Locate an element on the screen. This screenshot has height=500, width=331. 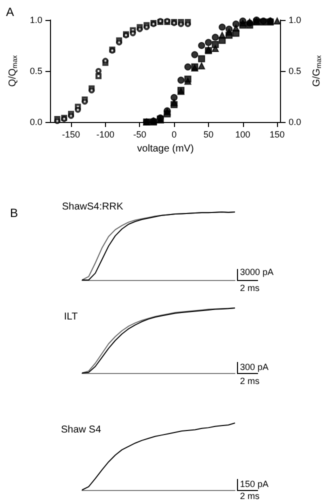
x-tick-label: -100 is located at coordinates (105, 135).